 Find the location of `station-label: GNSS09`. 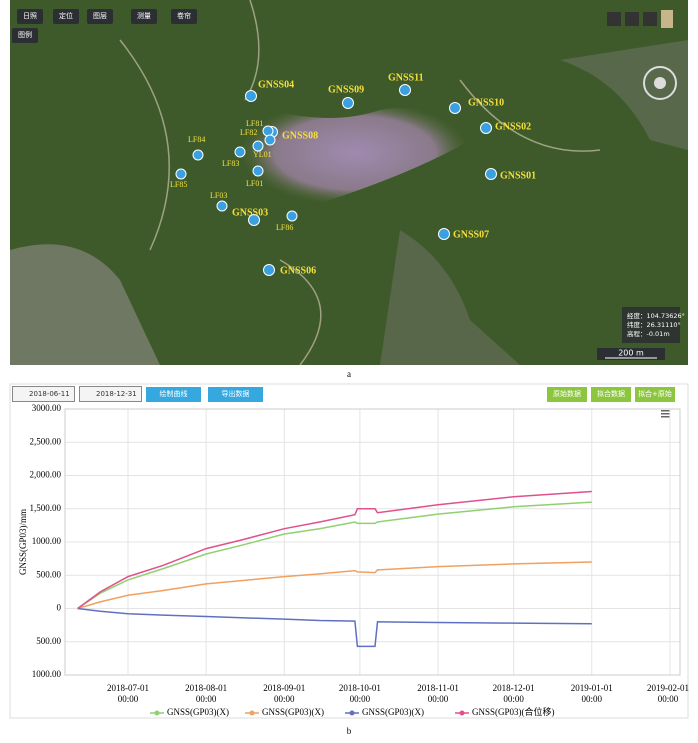

station-label: GNSS09 is located at coordinates (346, 89).